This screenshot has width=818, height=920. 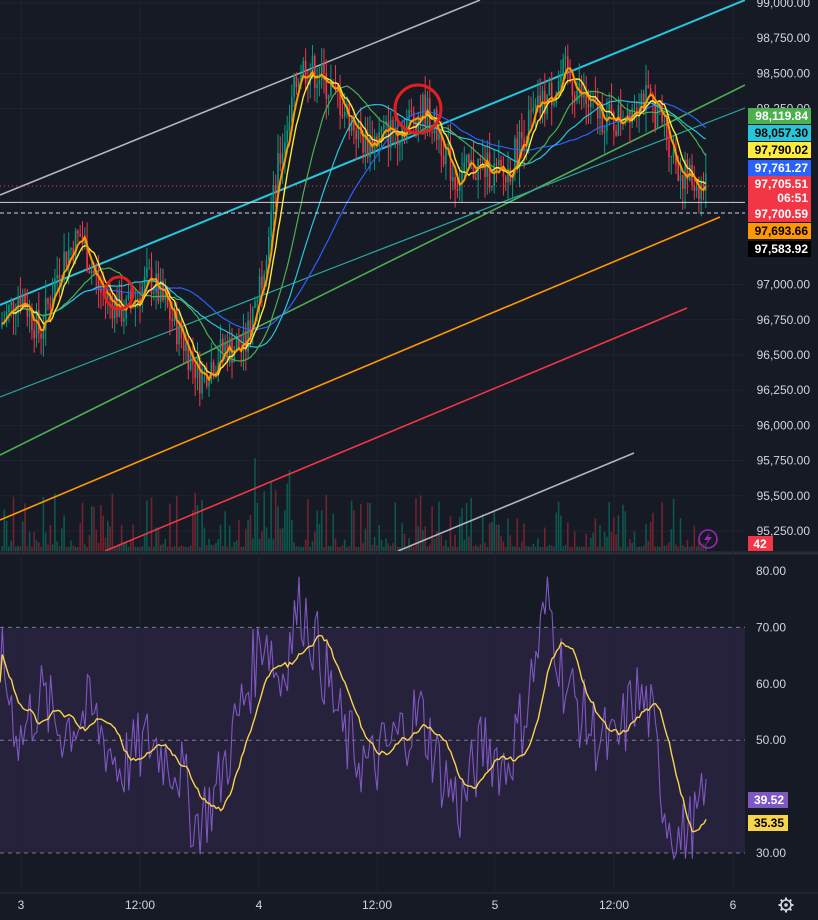 I want to click on rsi-tag-label: 39.52, so click(x=769, y=800).